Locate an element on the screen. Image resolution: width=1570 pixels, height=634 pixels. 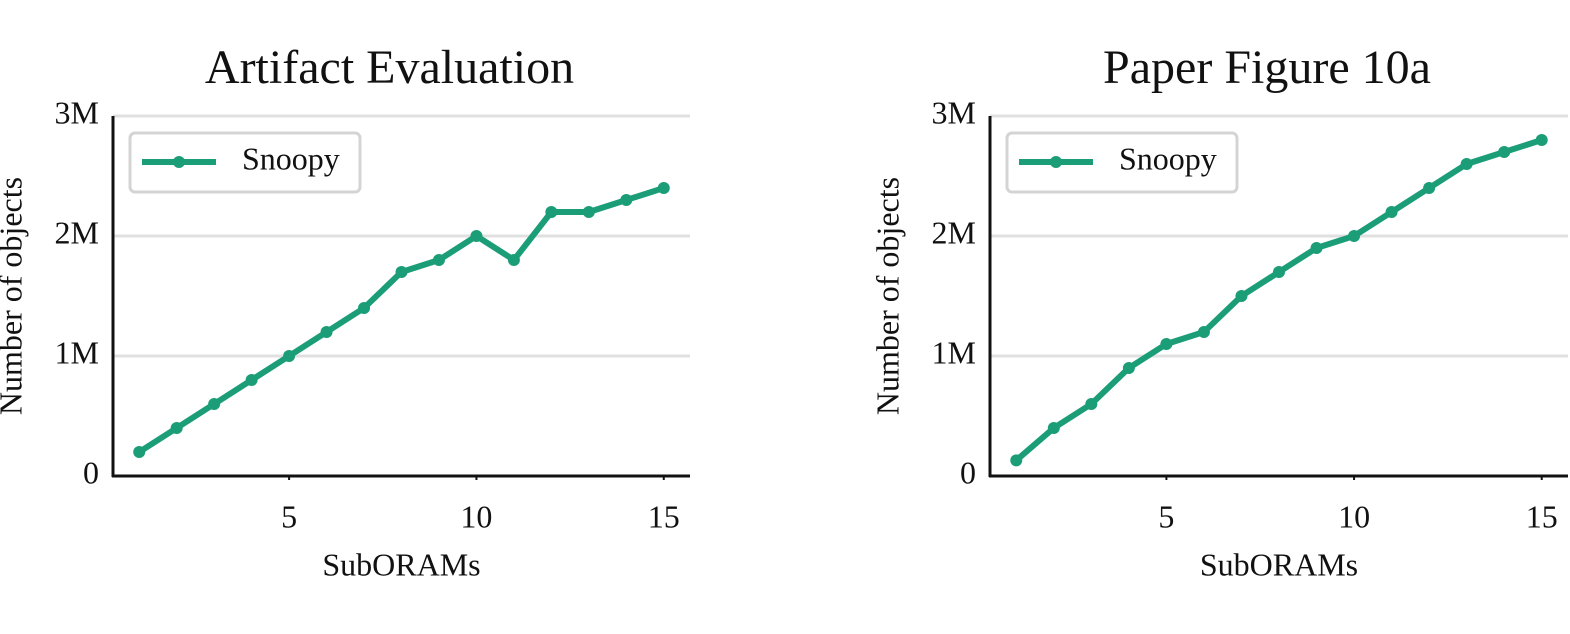
chart-title: Artifact Evaluation is located at coordinates (389, 67).